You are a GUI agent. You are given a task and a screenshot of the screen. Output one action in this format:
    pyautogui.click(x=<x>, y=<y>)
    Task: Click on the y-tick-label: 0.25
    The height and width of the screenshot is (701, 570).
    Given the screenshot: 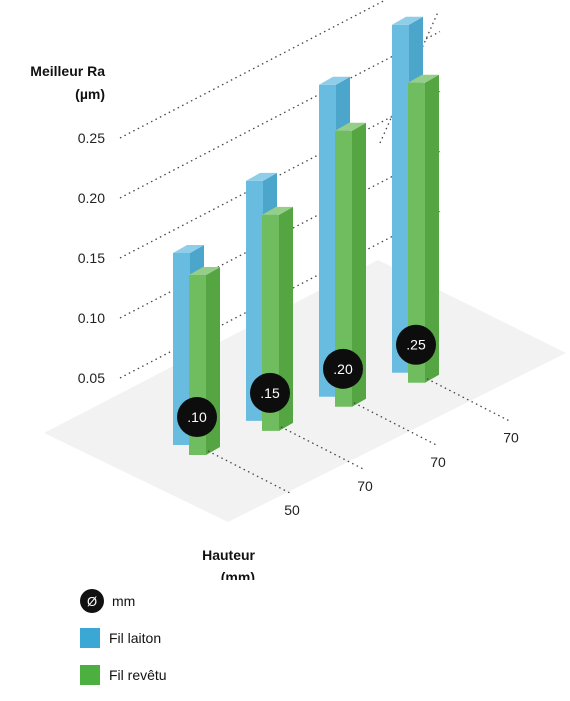 What is the action you would take?
    pyautogui.click(x=91, y=138)
    